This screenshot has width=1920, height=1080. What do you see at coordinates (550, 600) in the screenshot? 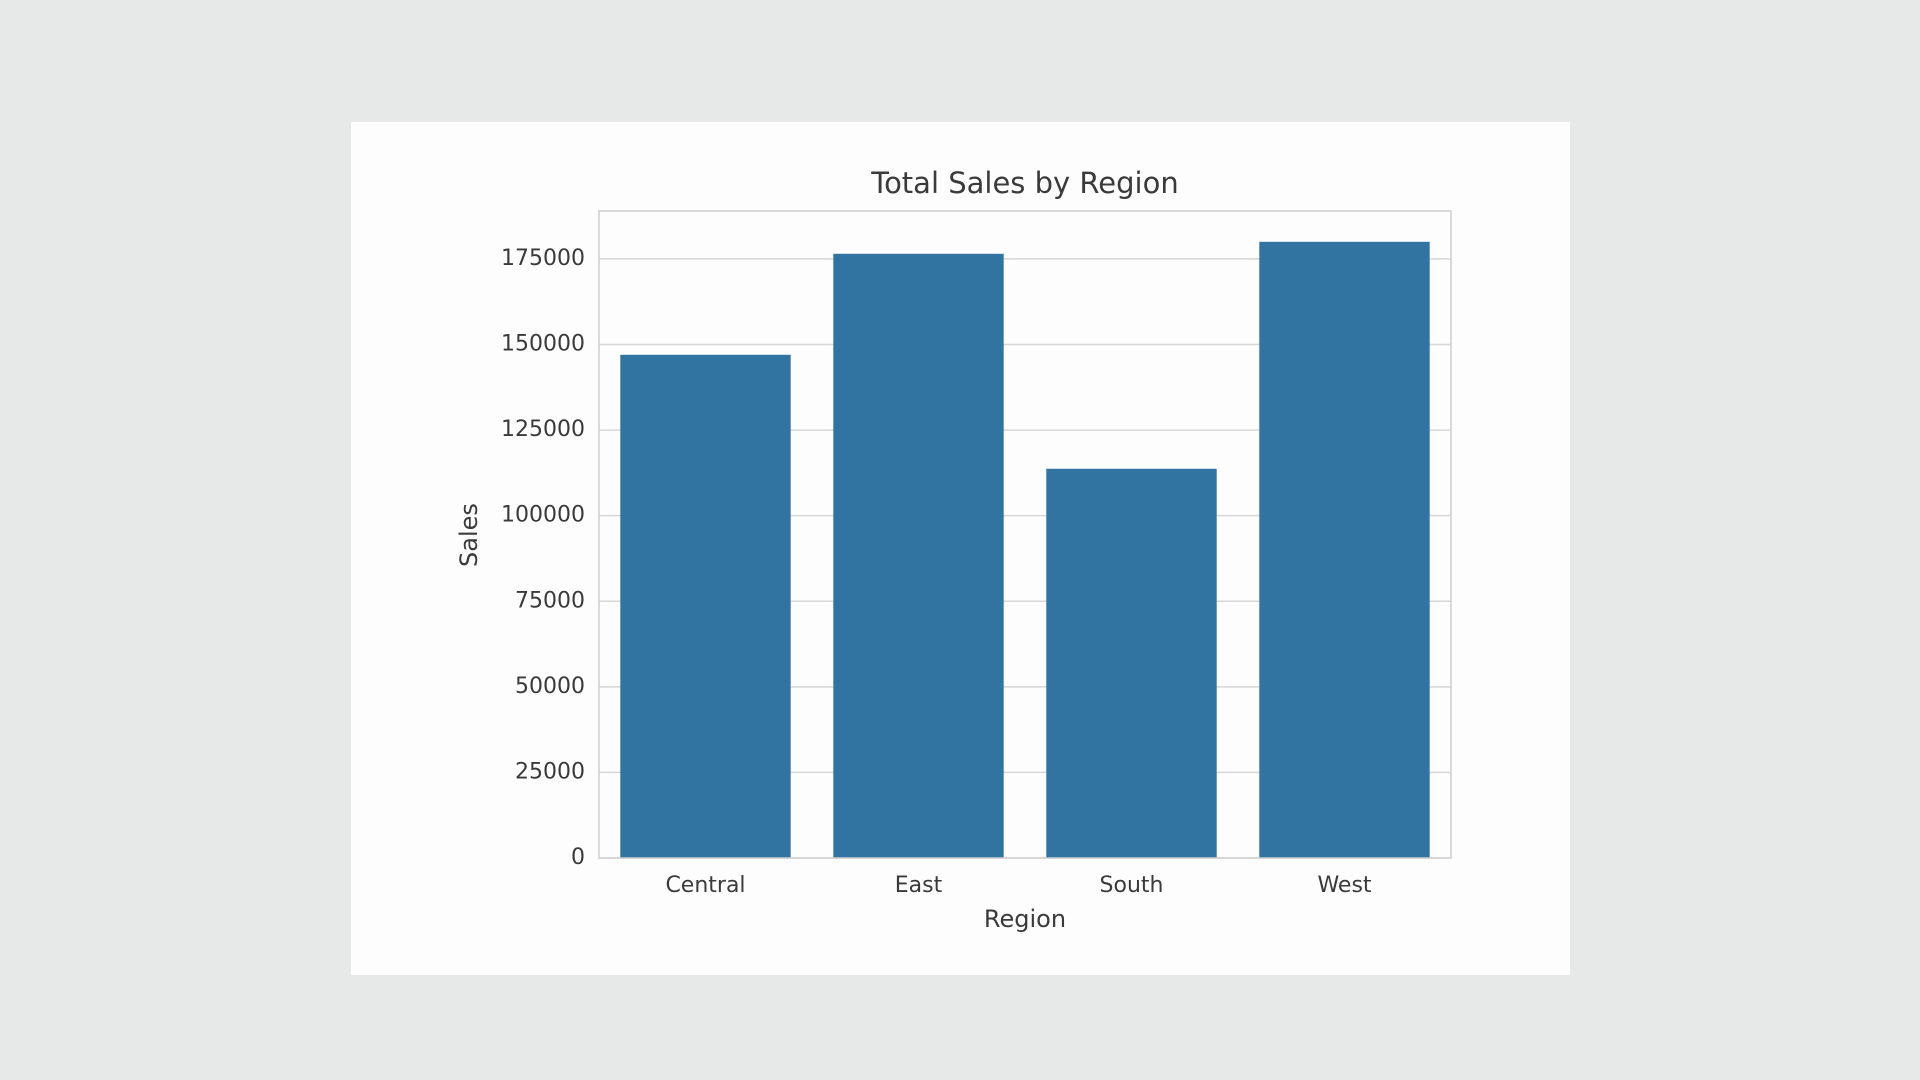
I see `y-tick-label: 75000` at bounding box center [550, 600].